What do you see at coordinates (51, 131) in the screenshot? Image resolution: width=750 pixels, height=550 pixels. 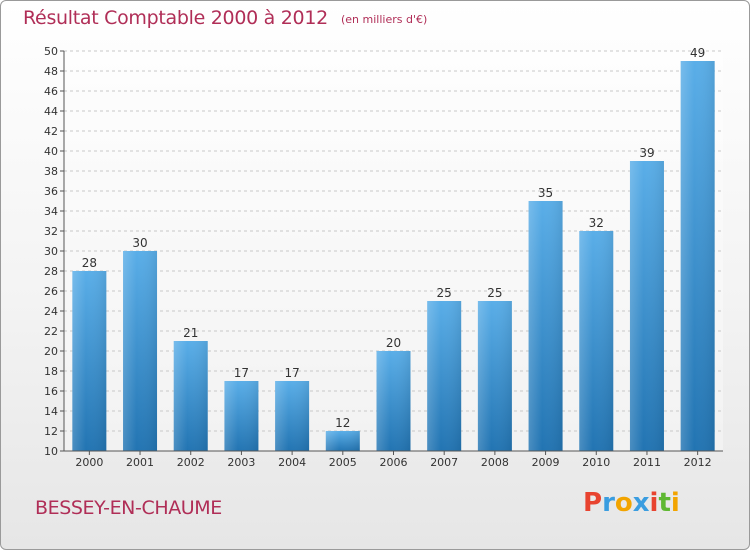 I see `y-tick-label: 42` at bounding box center [51, 131].